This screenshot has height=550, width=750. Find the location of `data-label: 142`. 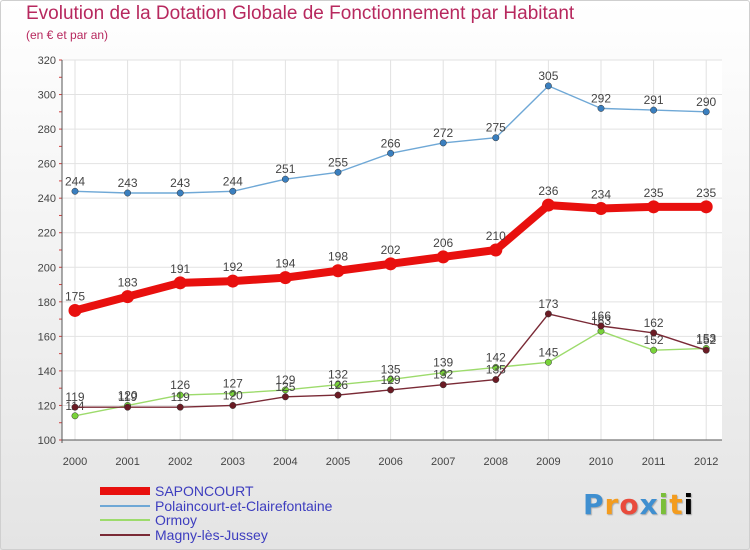

data-label: 142 is located at coordinates (496, 357).